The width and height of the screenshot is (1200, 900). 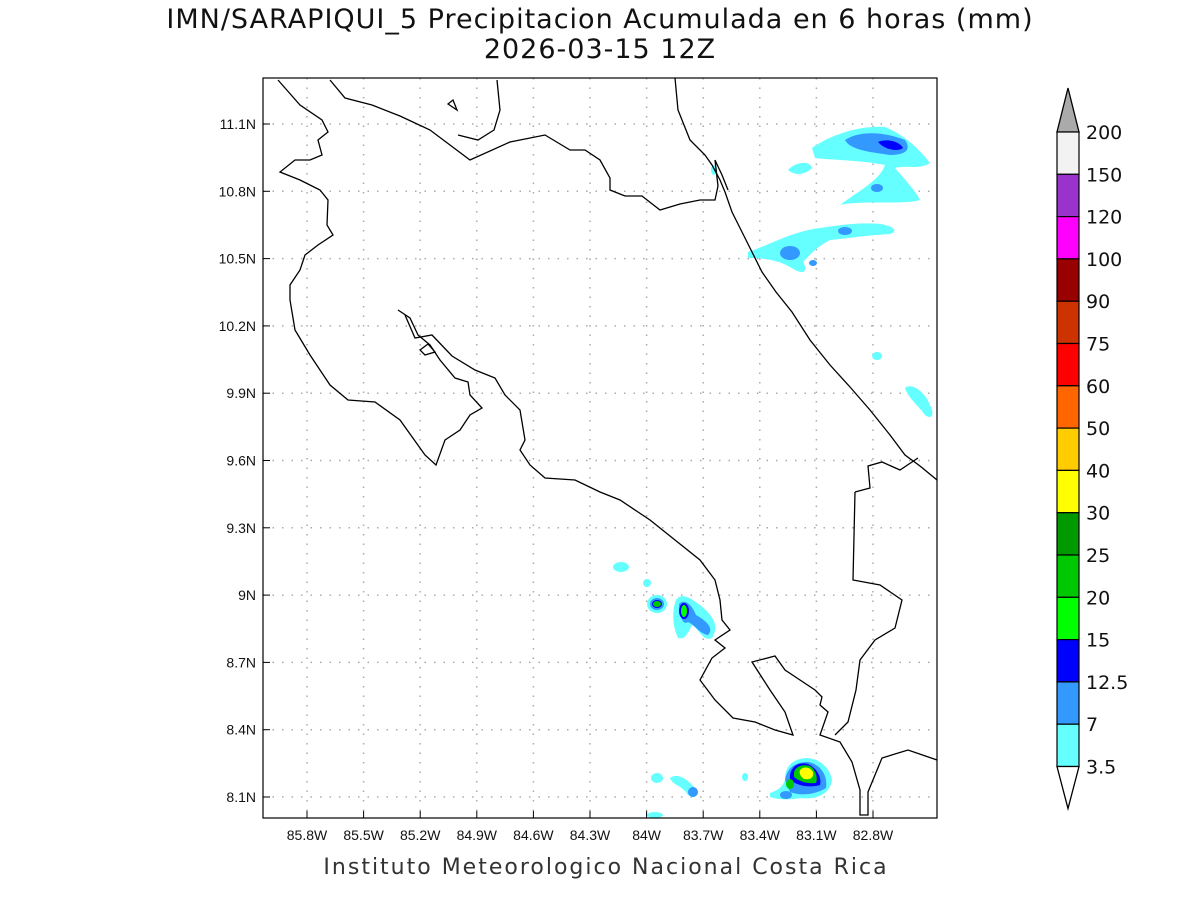 What do you see at coordinates (1098, 302) in the screenshot?
I see `colorbar-level-label: 90` at bounding box center [1098, 302].